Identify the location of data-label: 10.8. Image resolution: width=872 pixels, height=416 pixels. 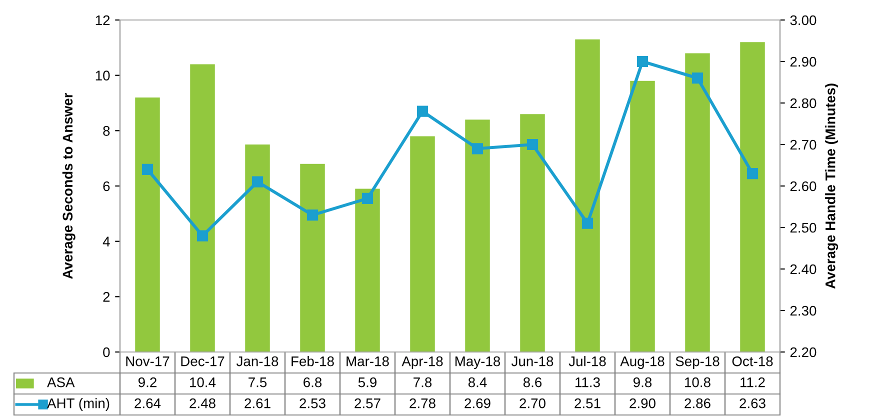
(697, 382).